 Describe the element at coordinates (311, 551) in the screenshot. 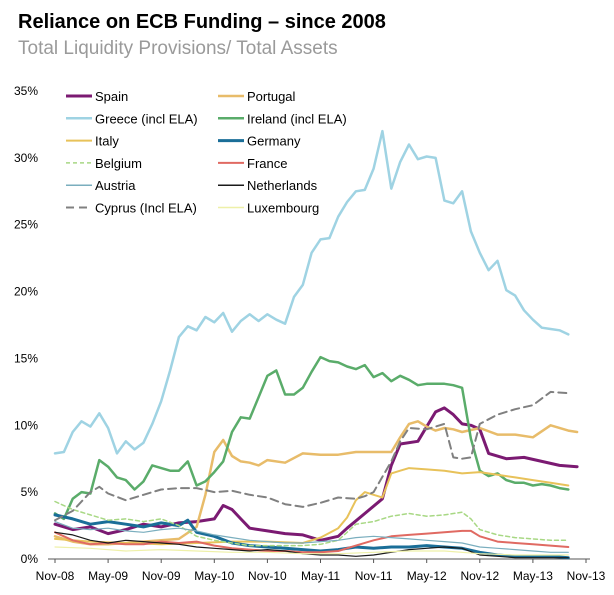

I see `series-line-luxembourg` at that location.